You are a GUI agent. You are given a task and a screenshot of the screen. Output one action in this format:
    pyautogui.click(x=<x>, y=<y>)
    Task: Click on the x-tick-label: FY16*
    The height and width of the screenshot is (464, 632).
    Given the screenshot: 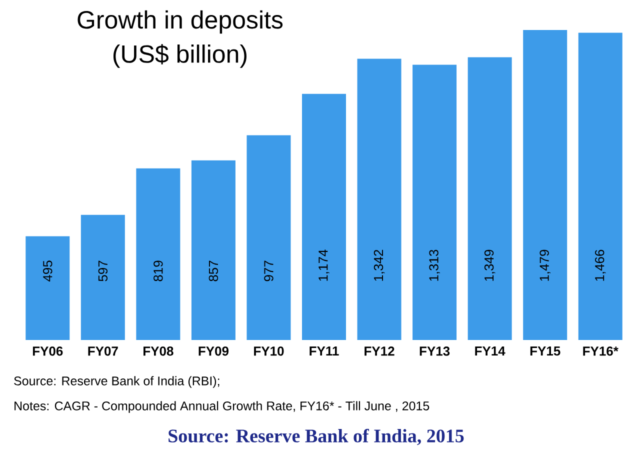 What is the action you would take?
    pyautogui.click(x=600, y=351)
    